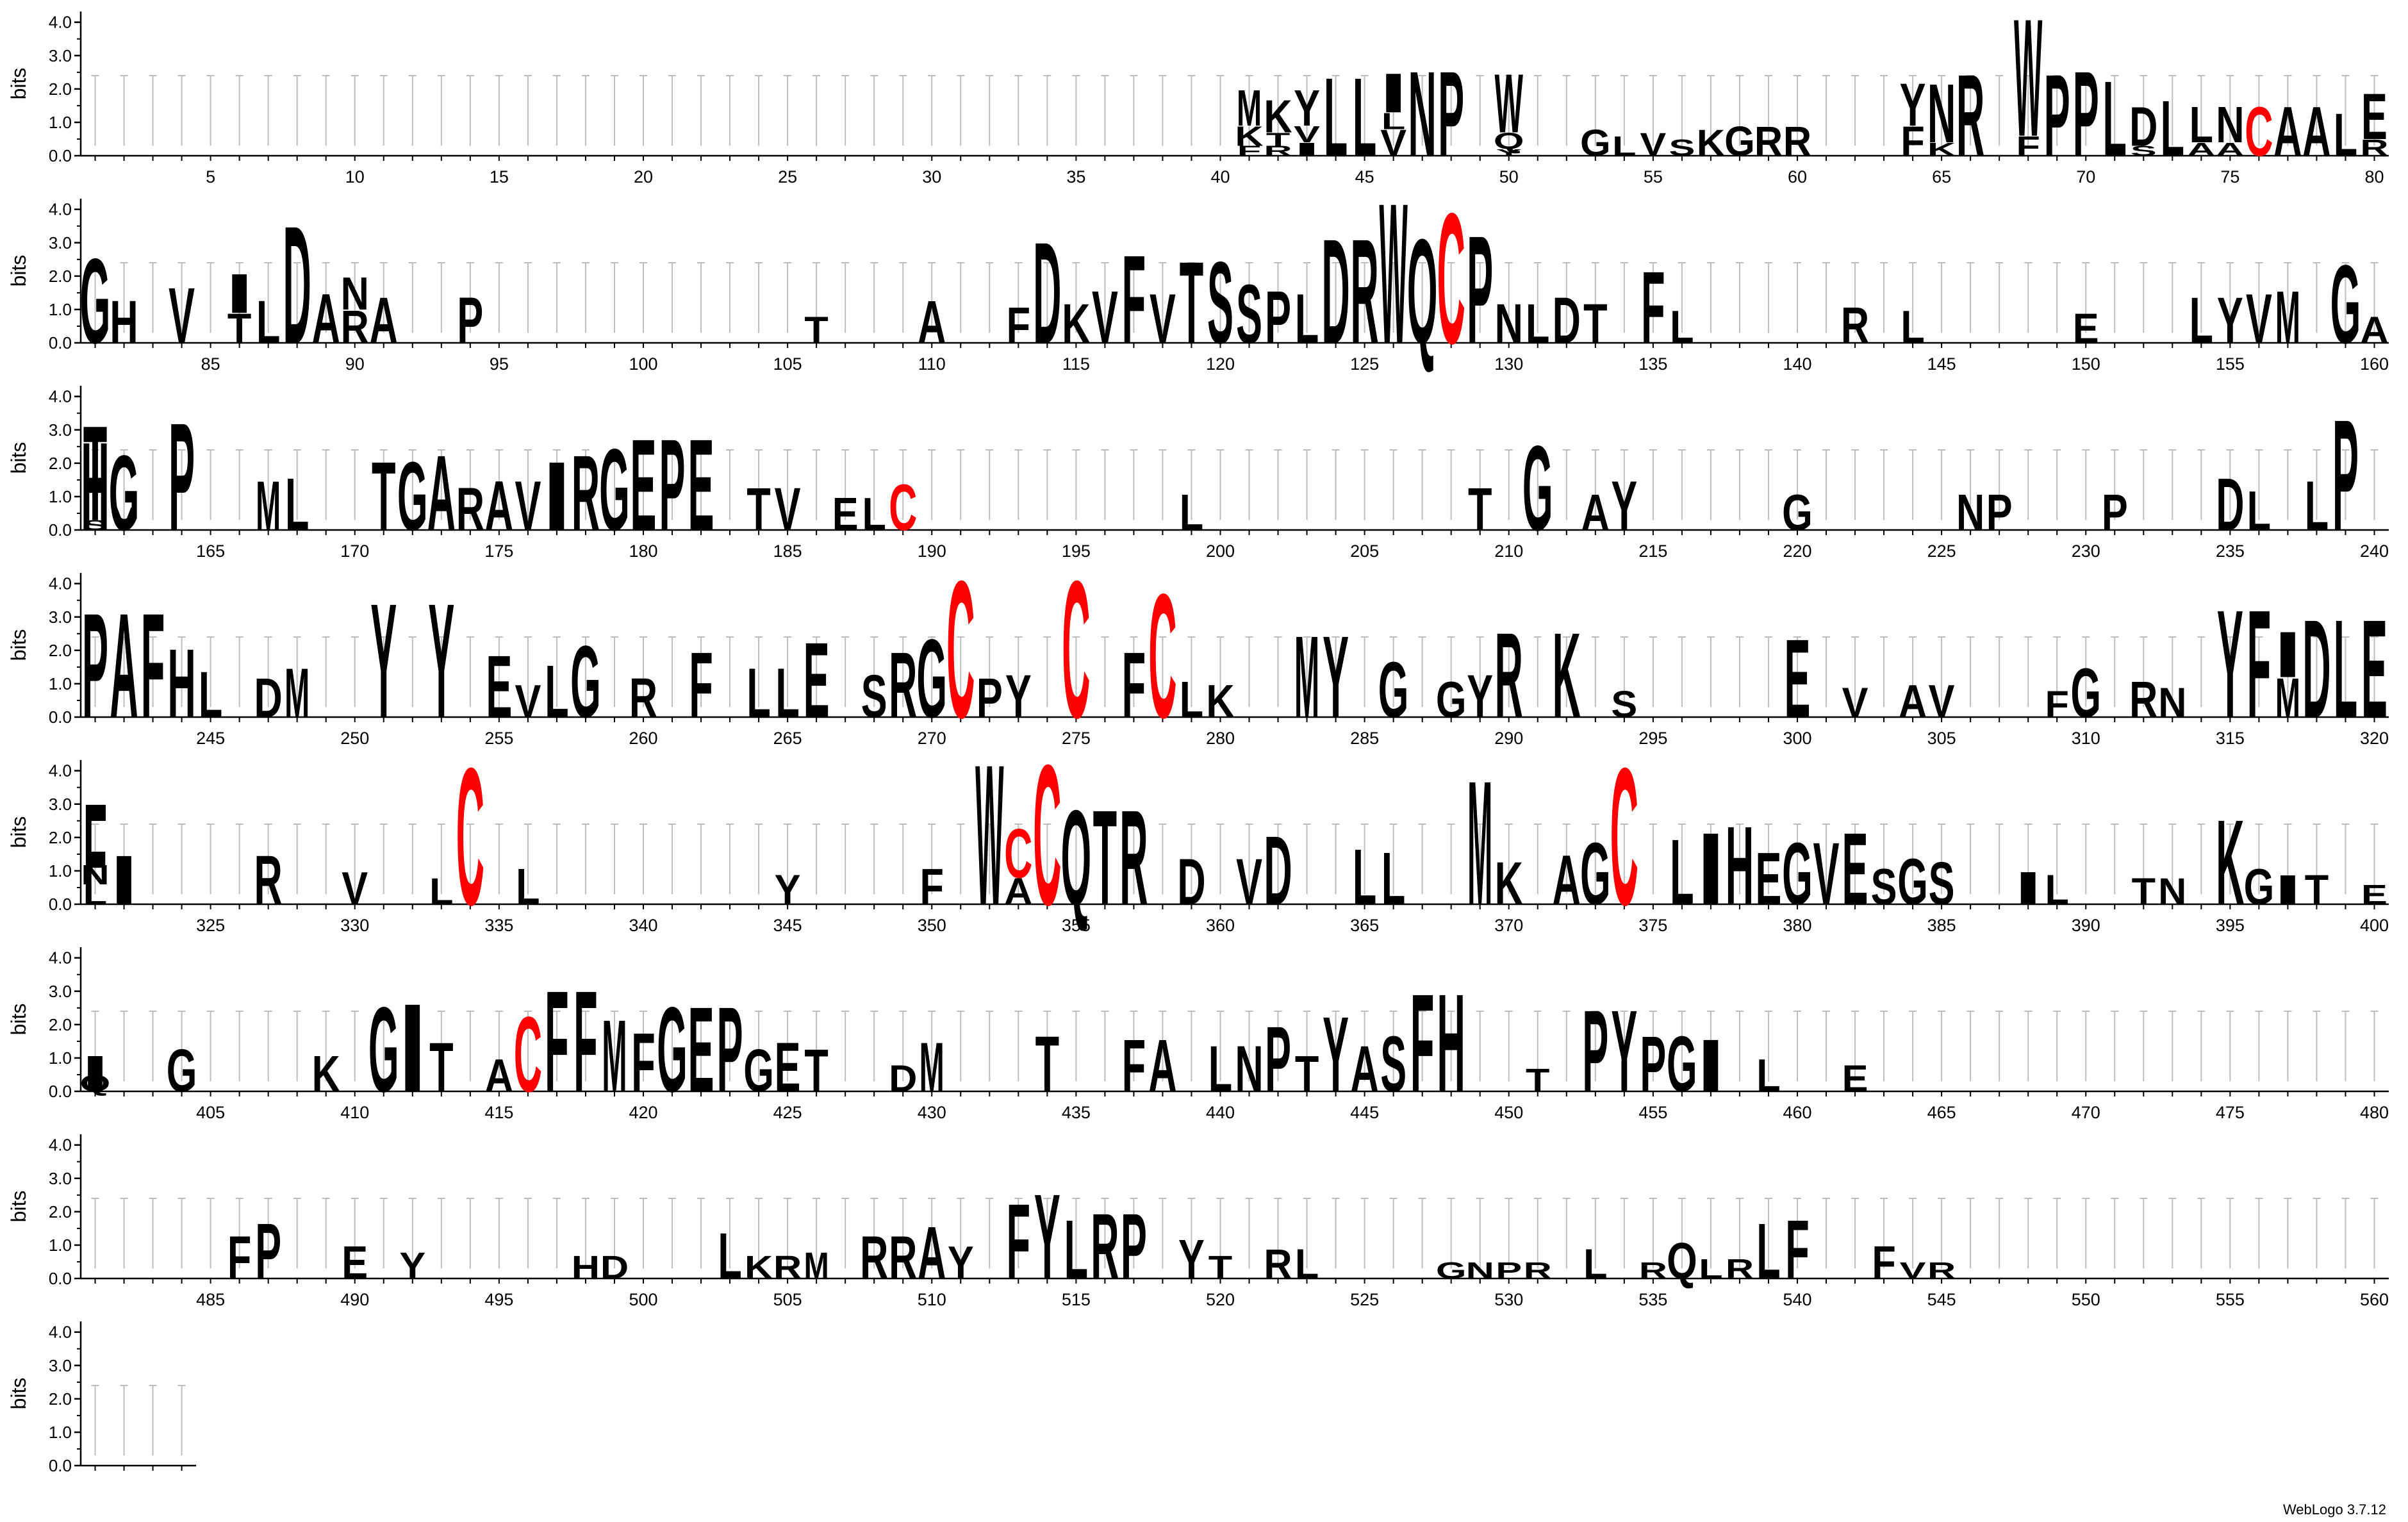  I want to click on logo-letter-G-81: G, so click(95, 300).